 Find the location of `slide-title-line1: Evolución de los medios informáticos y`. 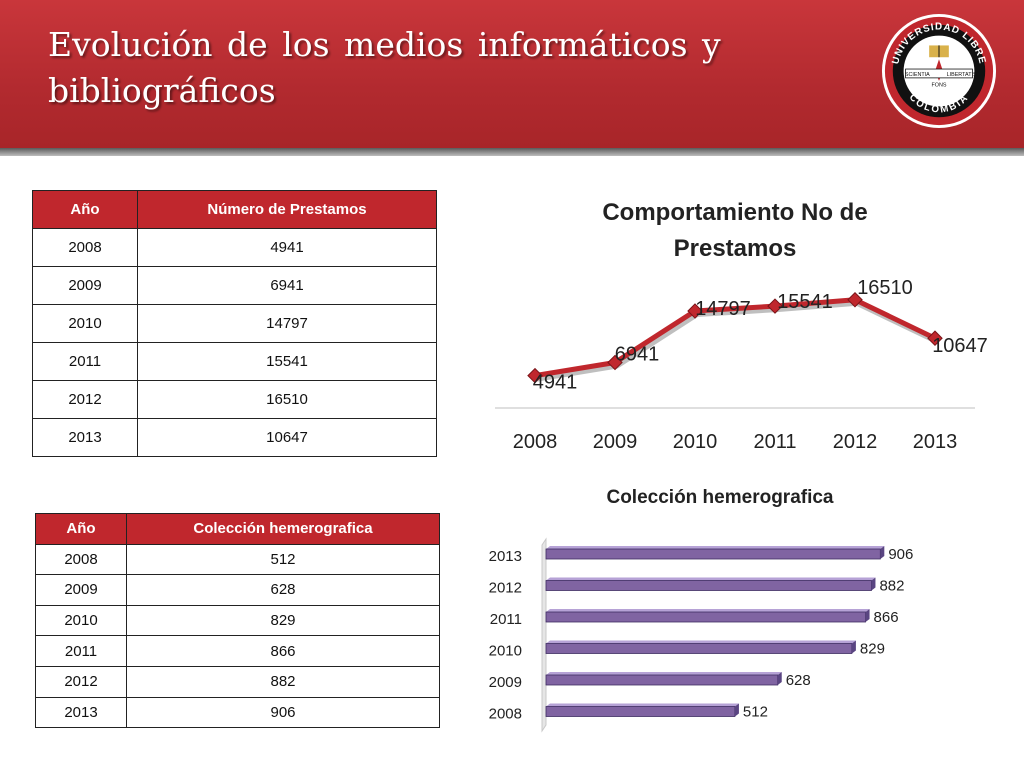

slide-title-line1: Evolución de los medios informáticos y is located at coordinates (384, 44).